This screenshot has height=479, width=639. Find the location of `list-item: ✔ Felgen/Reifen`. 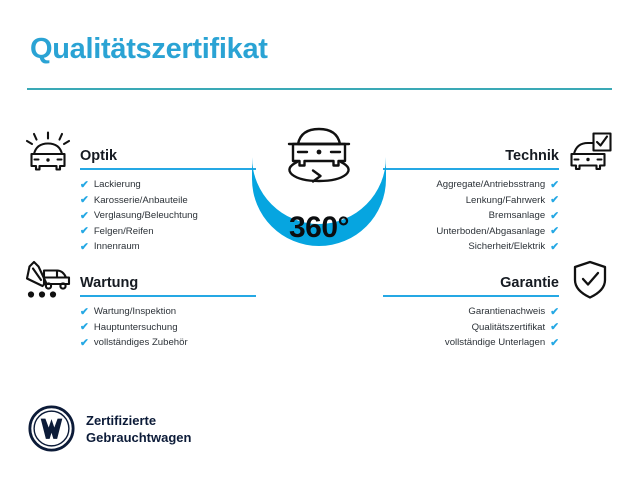

list-item: ✔ Felgen/Reifen is located at coordinates (168, 232).